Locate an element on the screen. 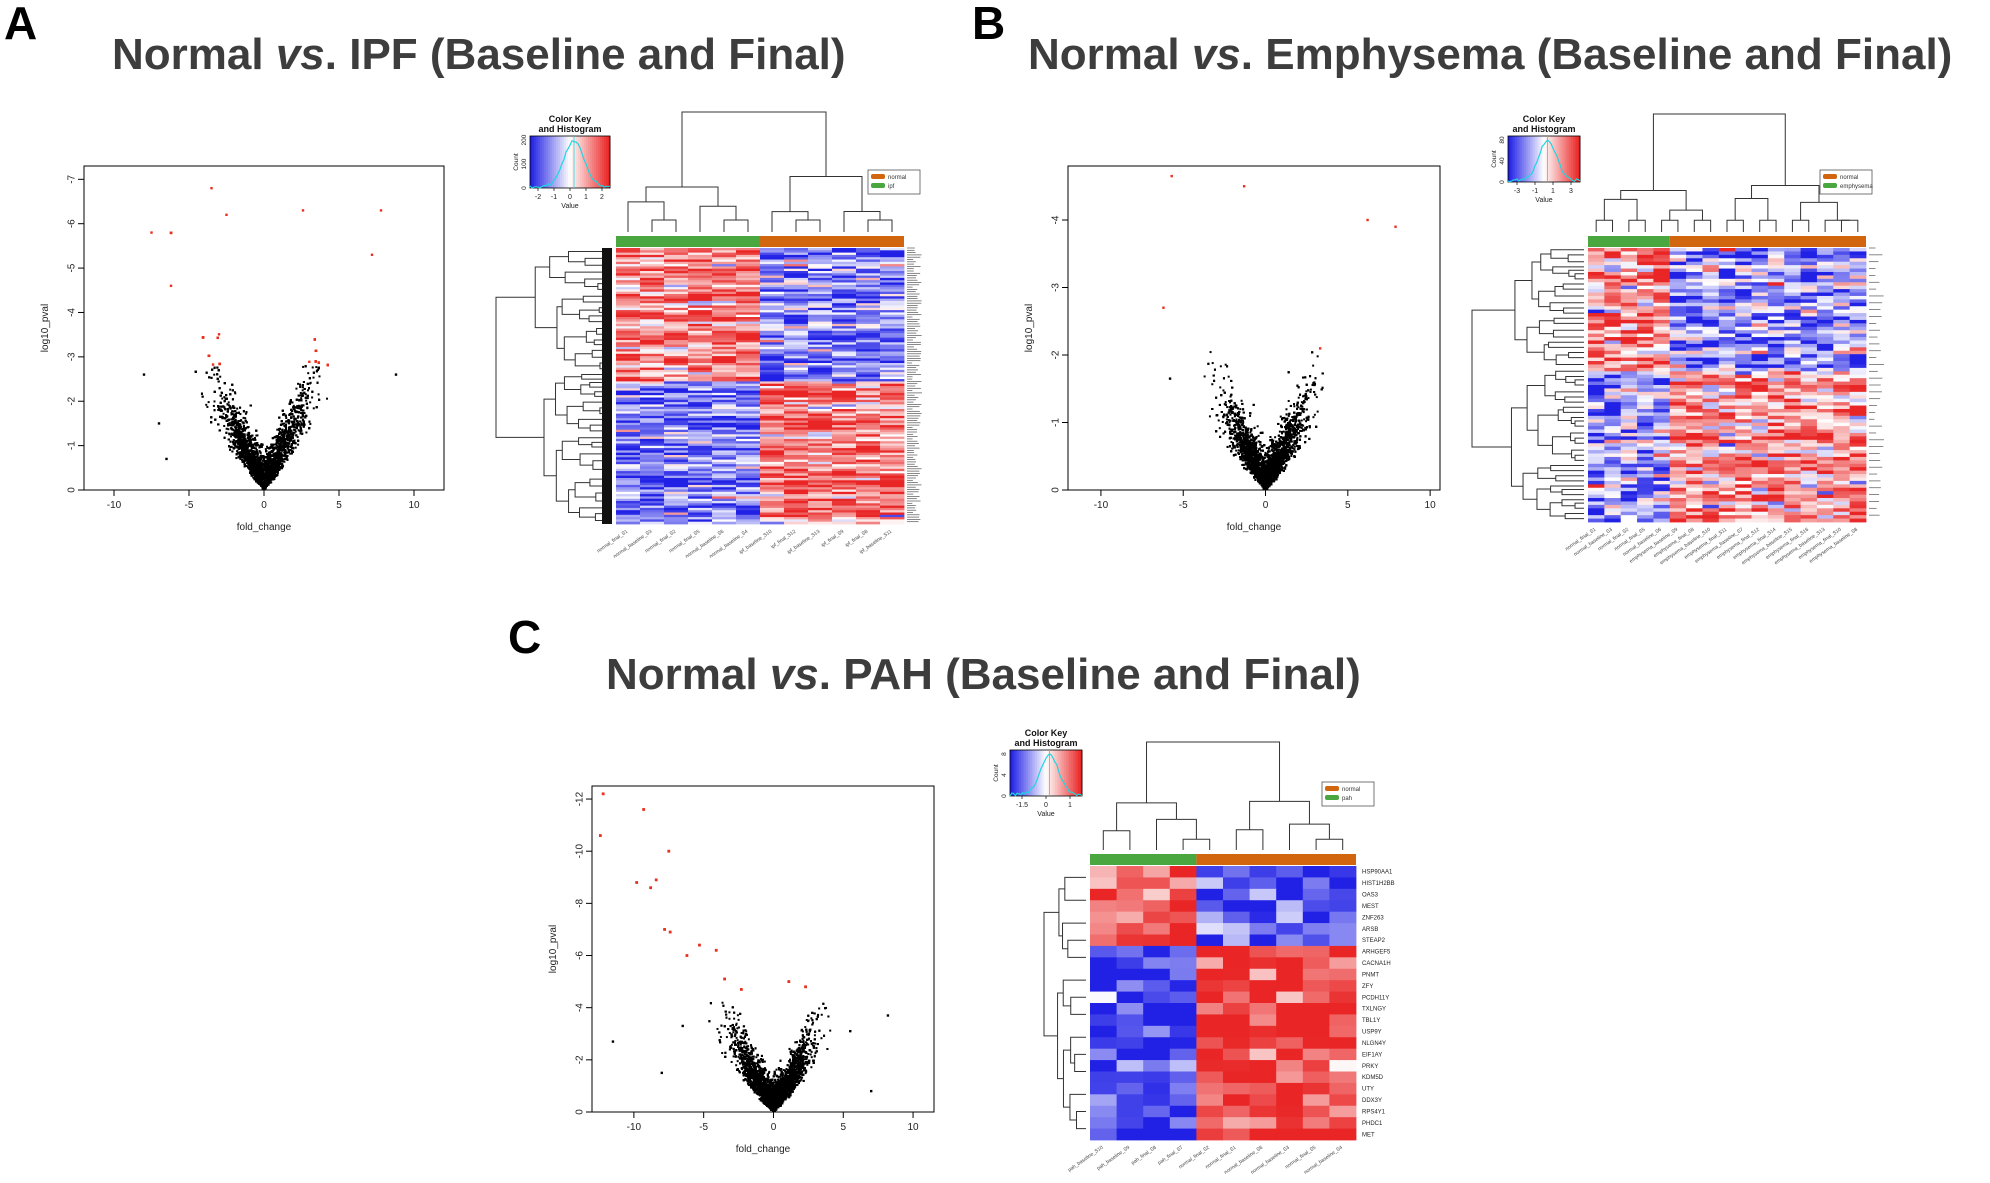 The height and width of the screenshot is (1183, 1990). plot-frame is located at coordinates (264, 328).